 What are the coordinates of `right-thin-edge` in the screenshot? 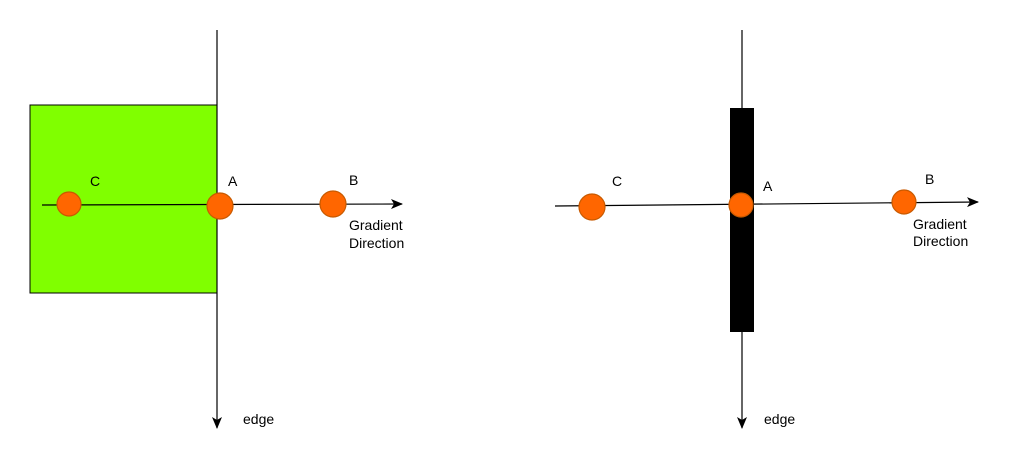 It's located at (742, 220).